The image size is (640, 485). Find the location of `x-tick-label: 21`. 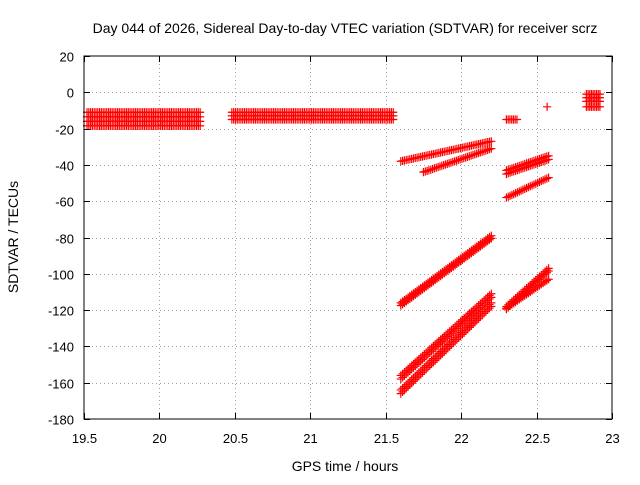

x-tick-label: 21 is located at coordinates (310, 438).